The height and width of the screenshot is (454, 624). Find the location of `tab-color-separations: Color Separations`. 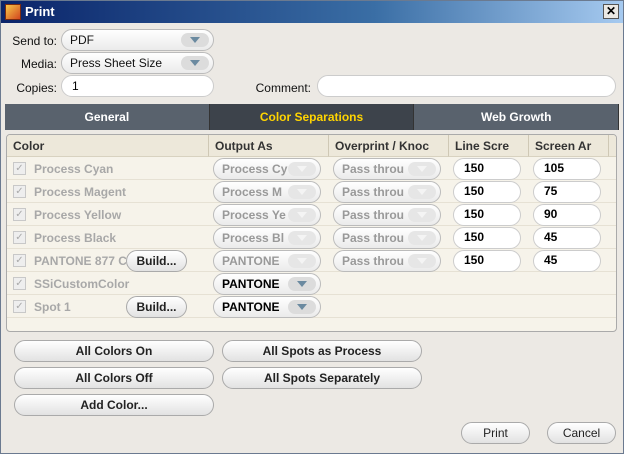

tab-color-separations: Color Separations is located at coordinates (312, 117).